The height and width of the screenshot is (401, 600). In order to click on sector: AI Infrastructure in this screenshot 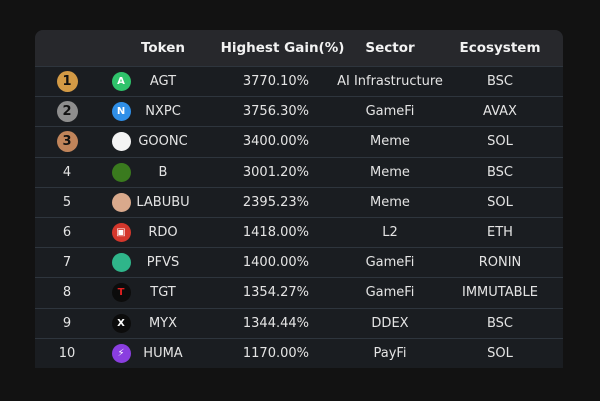, I will do `click(390, 82)`.